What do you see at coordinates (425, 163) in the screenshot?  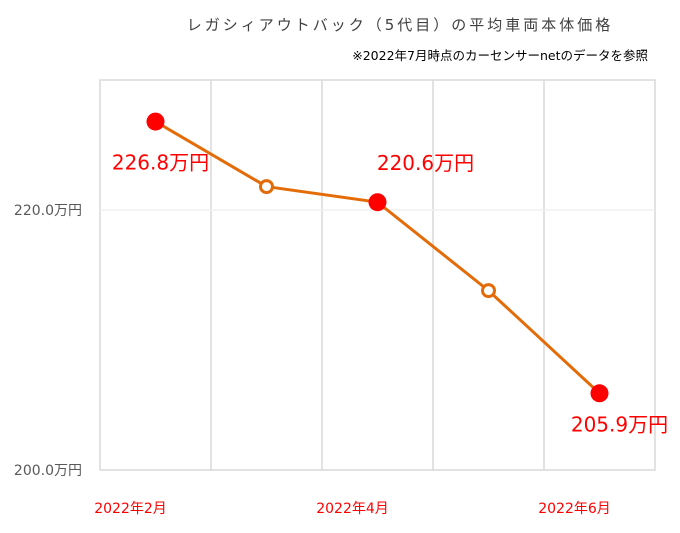 I see `data-label: 220.6万円` at bounding box center [425, 163].